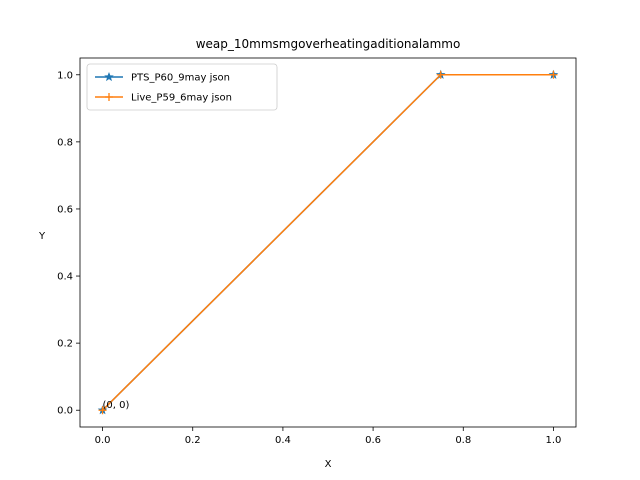 Image resolution: width=640 pixels, height=480 pixels. I want to click on x-tick-label: 0.4, so click(283, 440).